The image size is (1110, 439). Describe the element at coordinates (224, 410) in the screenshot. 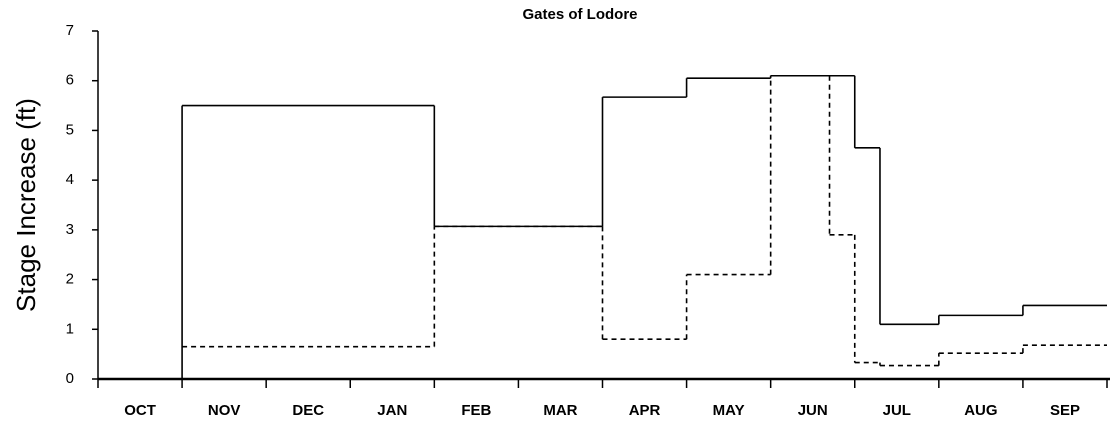

I see `x-tick-label: NOV` at that location.